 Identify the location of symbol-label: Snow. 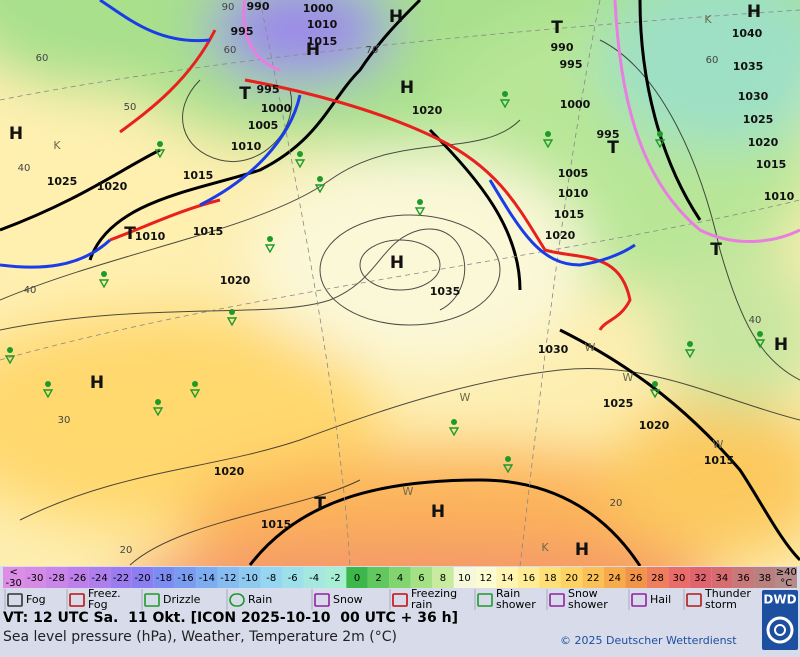
(348, 599).